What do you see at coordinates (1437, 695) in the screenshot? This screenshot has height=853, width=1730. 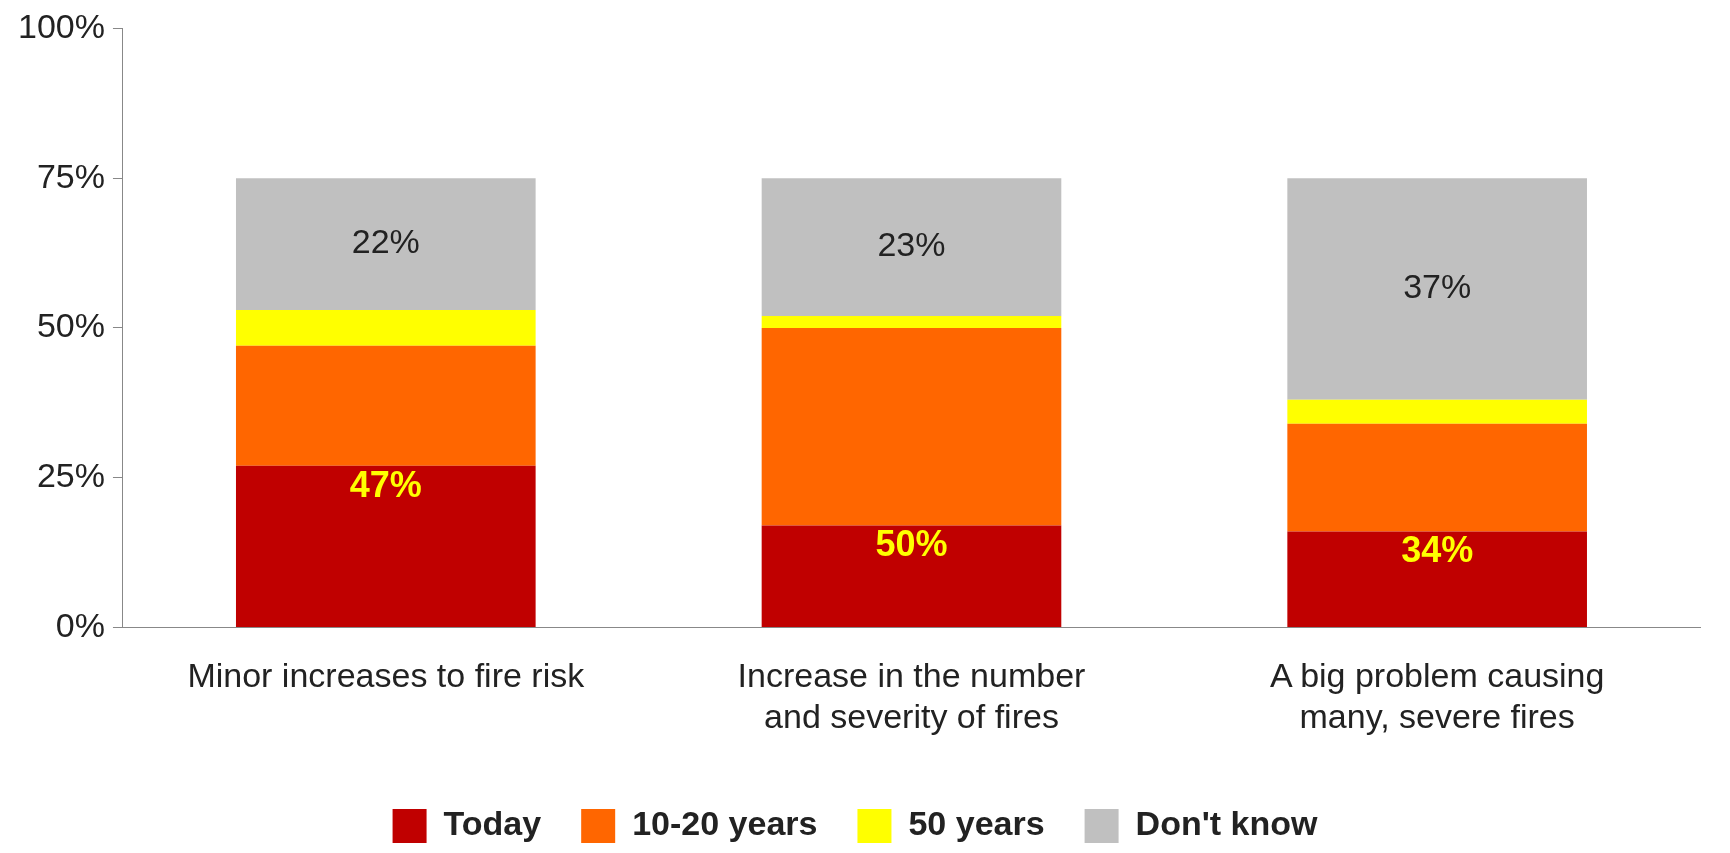 I see `x-tick-label: A big problem causing many, severe fires` at bounding box center [1437, 695].